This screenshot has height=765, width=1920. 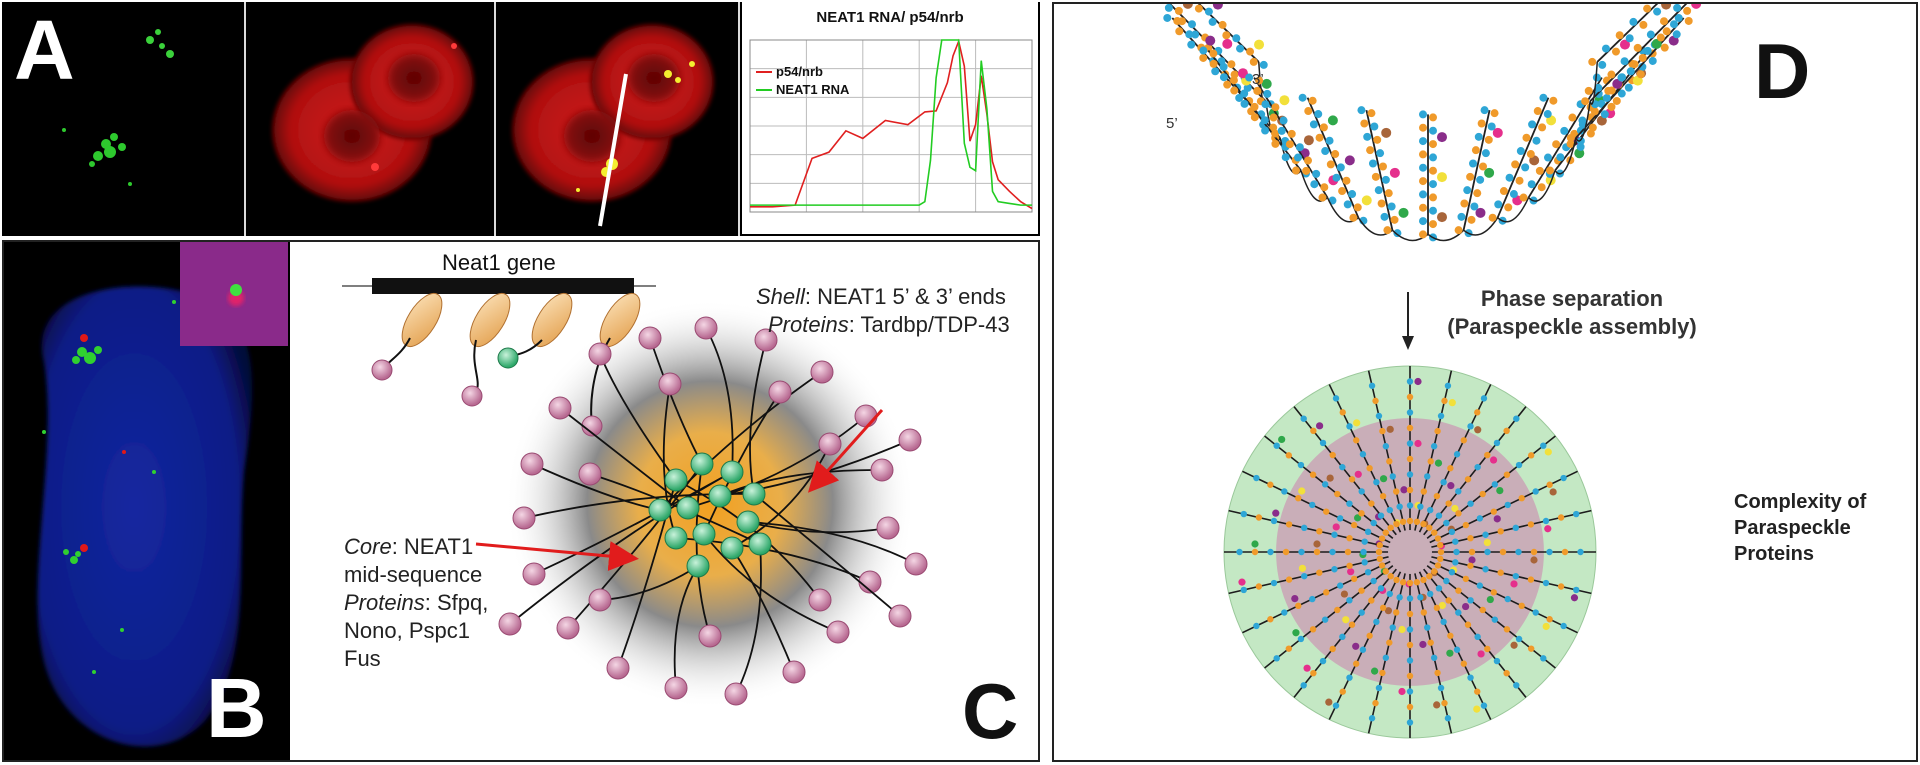 I want to click on core-proteins-line2: Nono, Pspc1, so click(x=407, y=630).